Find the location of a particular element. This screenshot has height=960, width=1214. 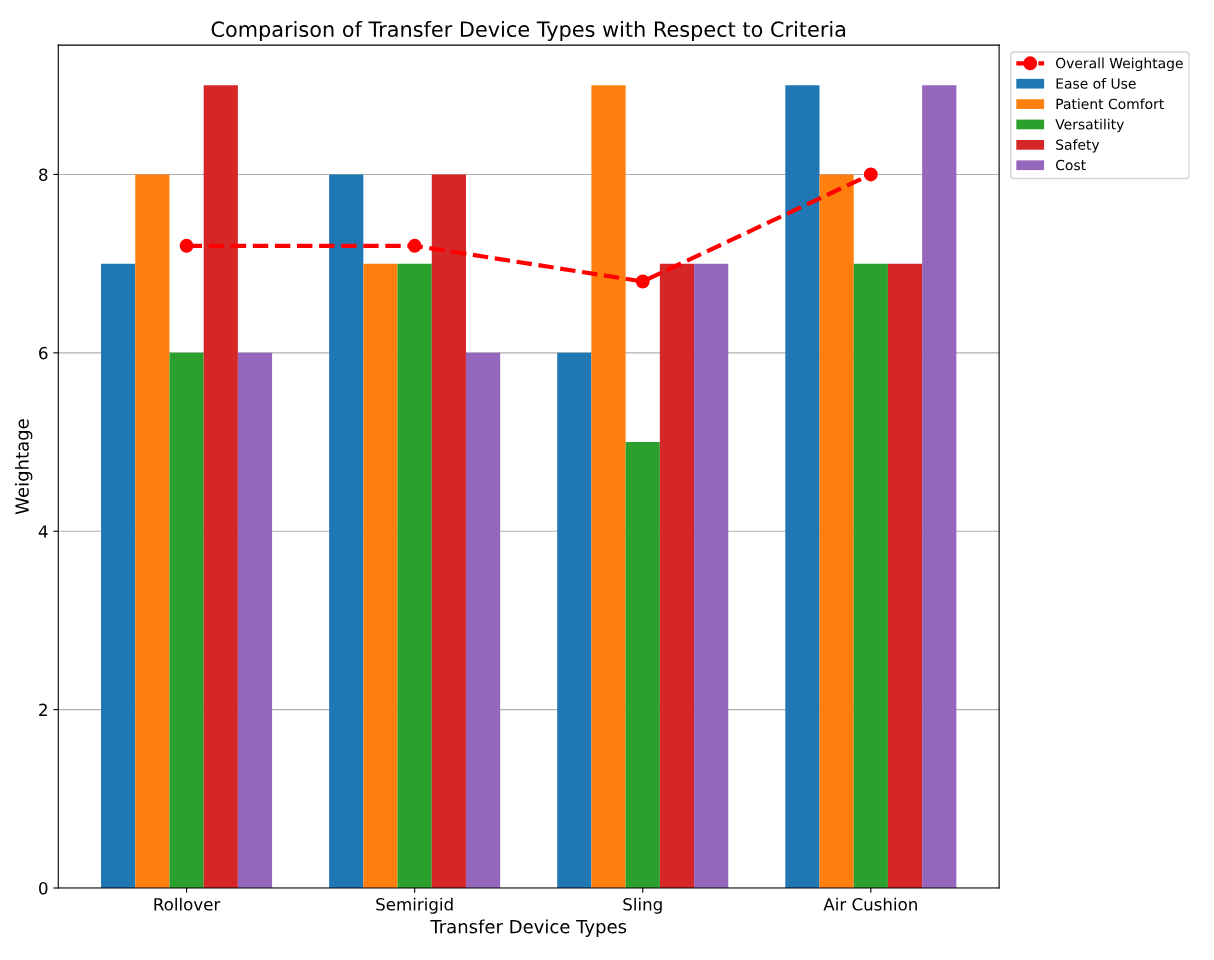

y-tick-label: 6 is located at coordinates (43, 353).